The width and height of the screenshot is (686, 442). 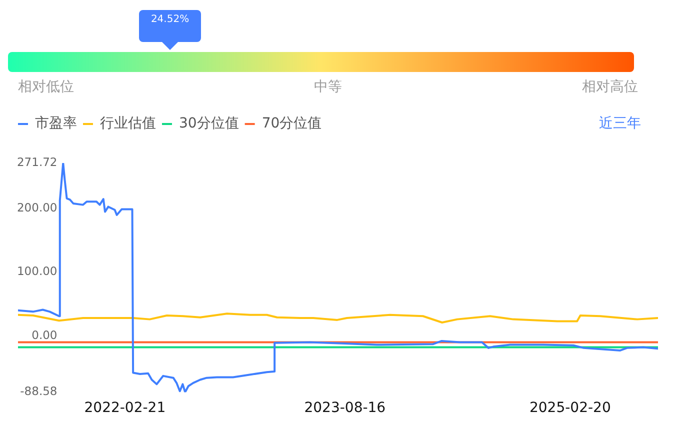 What do you see at coordinates (610, 87) in the screenshot?
I see `text: 相对高位` at bounding box center [610, 87].